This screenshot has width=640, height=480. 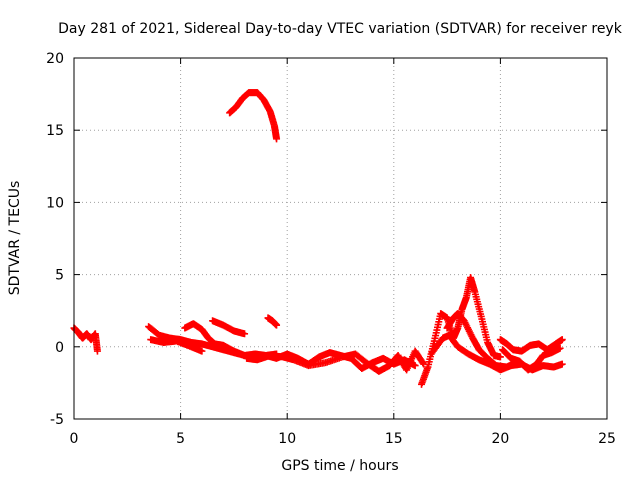 What do you see at coordinates (55, 203) in the screenshot?
I see `y-tick-label: 10` at bounding box center [55, 203].